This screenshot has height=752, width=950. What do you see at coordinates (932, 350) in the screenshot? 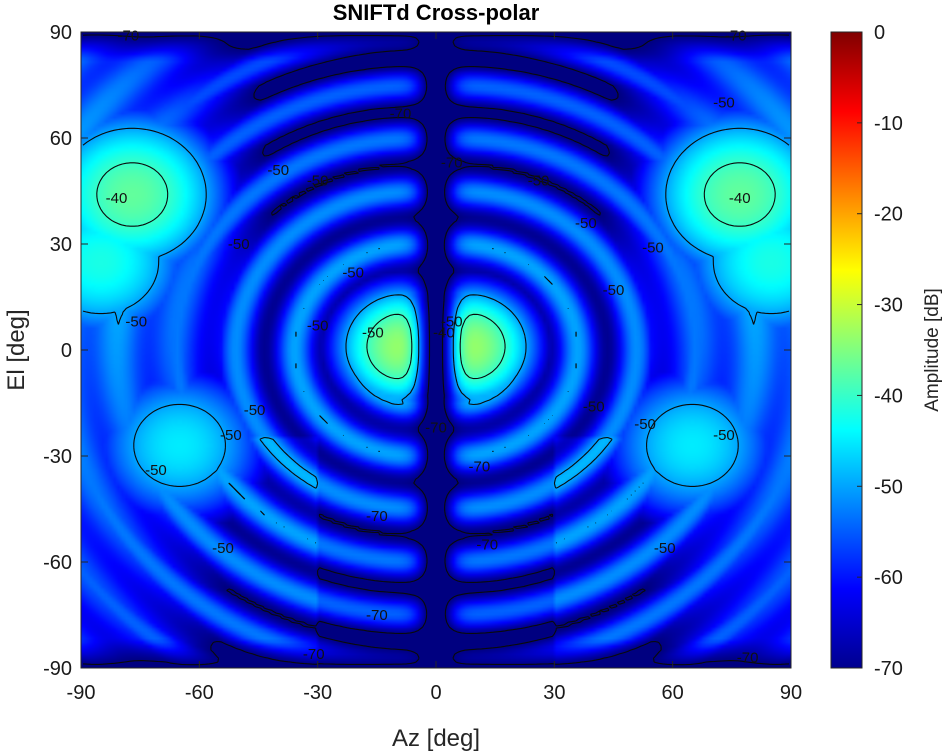
I see `colorbar-label: Amplitude [dB]` at bounding box center [932, 350].